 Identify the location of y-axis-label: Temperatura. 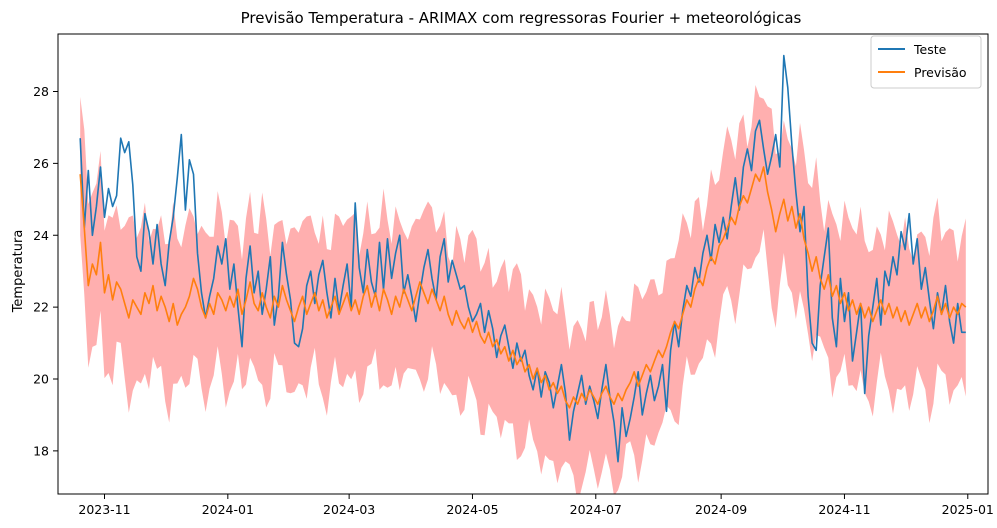
(18, 272).